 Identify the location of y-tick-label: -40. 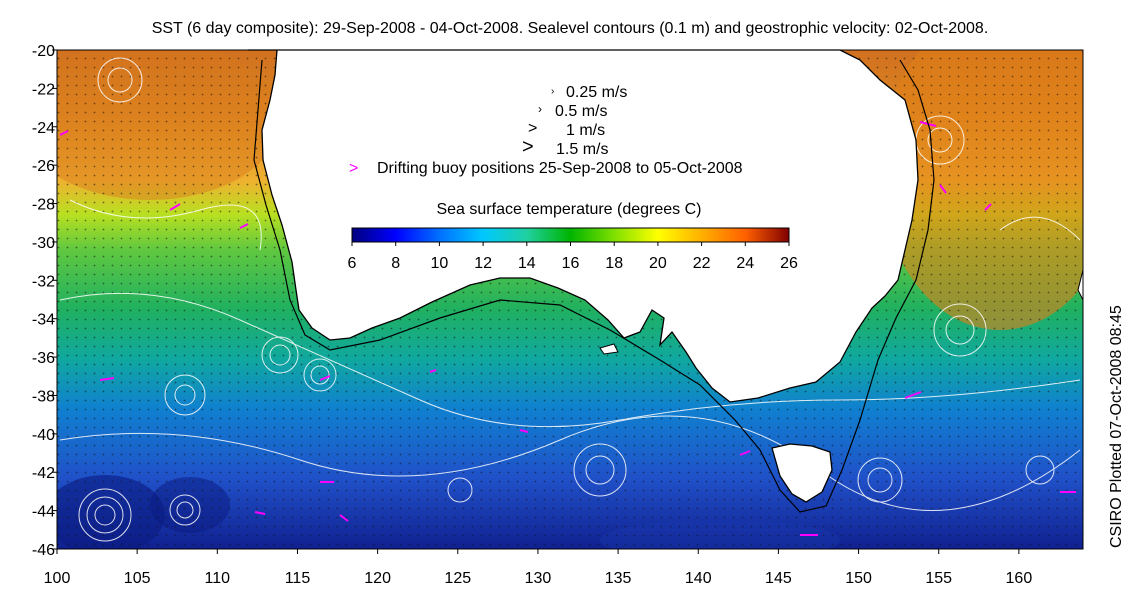
(43, 435).